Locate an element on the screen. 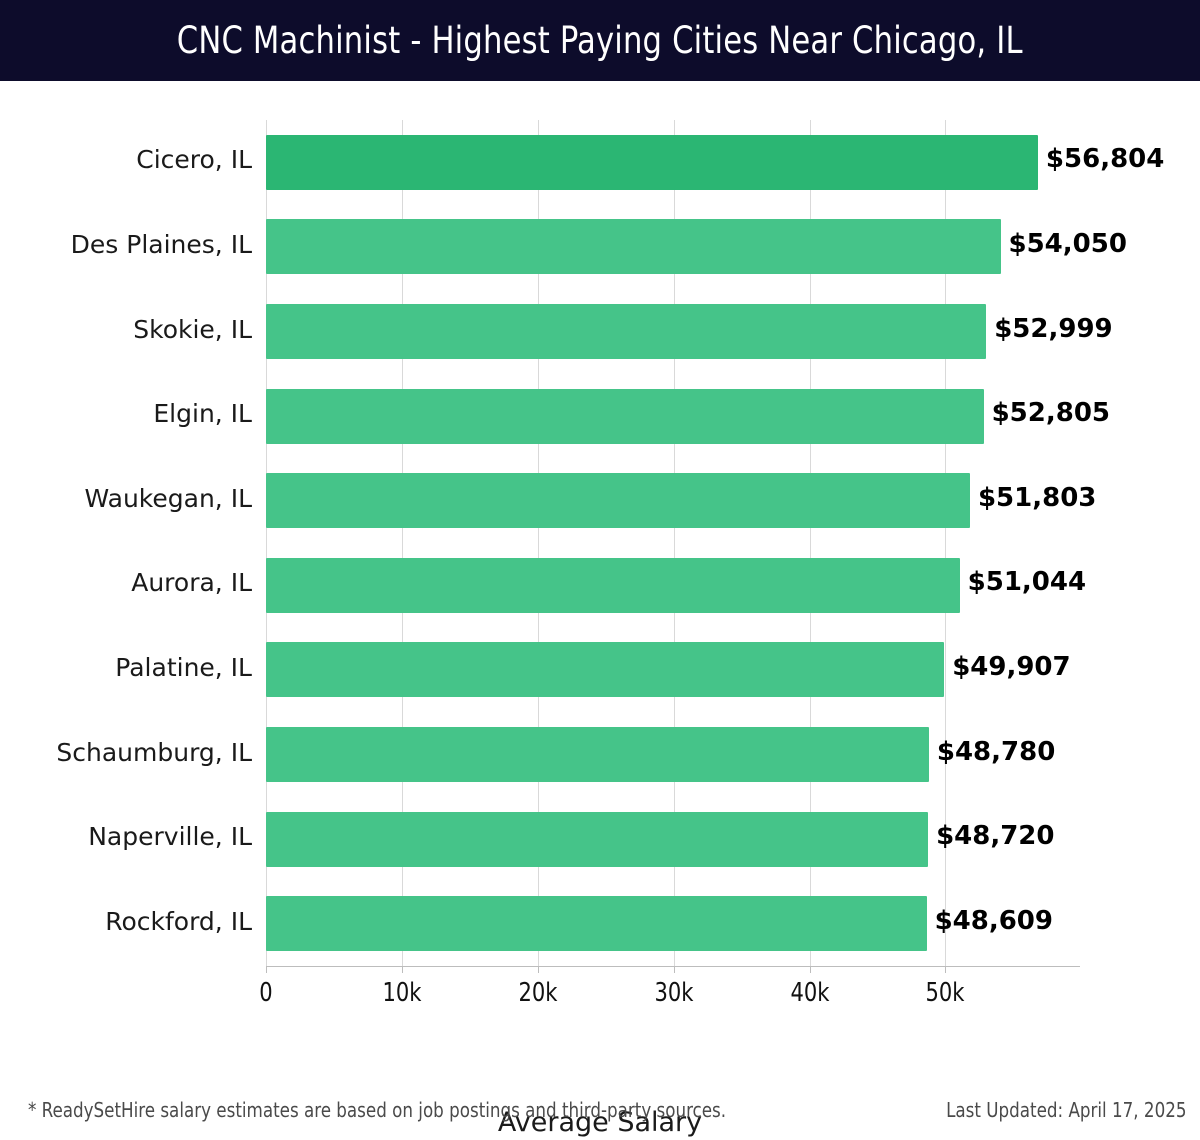 Image resolution: width=1200 pixels, height=1140 pixels. value-label: $51,803 is located at coordinates (1037, 497).